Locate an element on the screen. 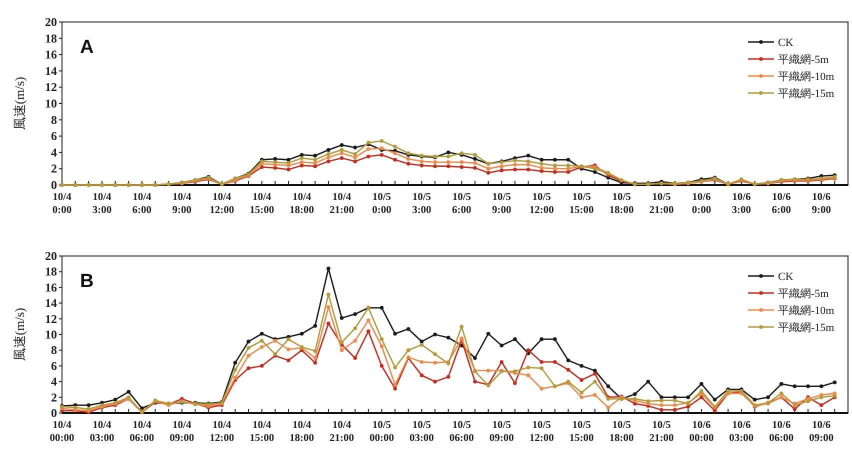 The image size is (852, 450). x-tick-label: 10/4 00:00 is located at coordinates (62, 432).